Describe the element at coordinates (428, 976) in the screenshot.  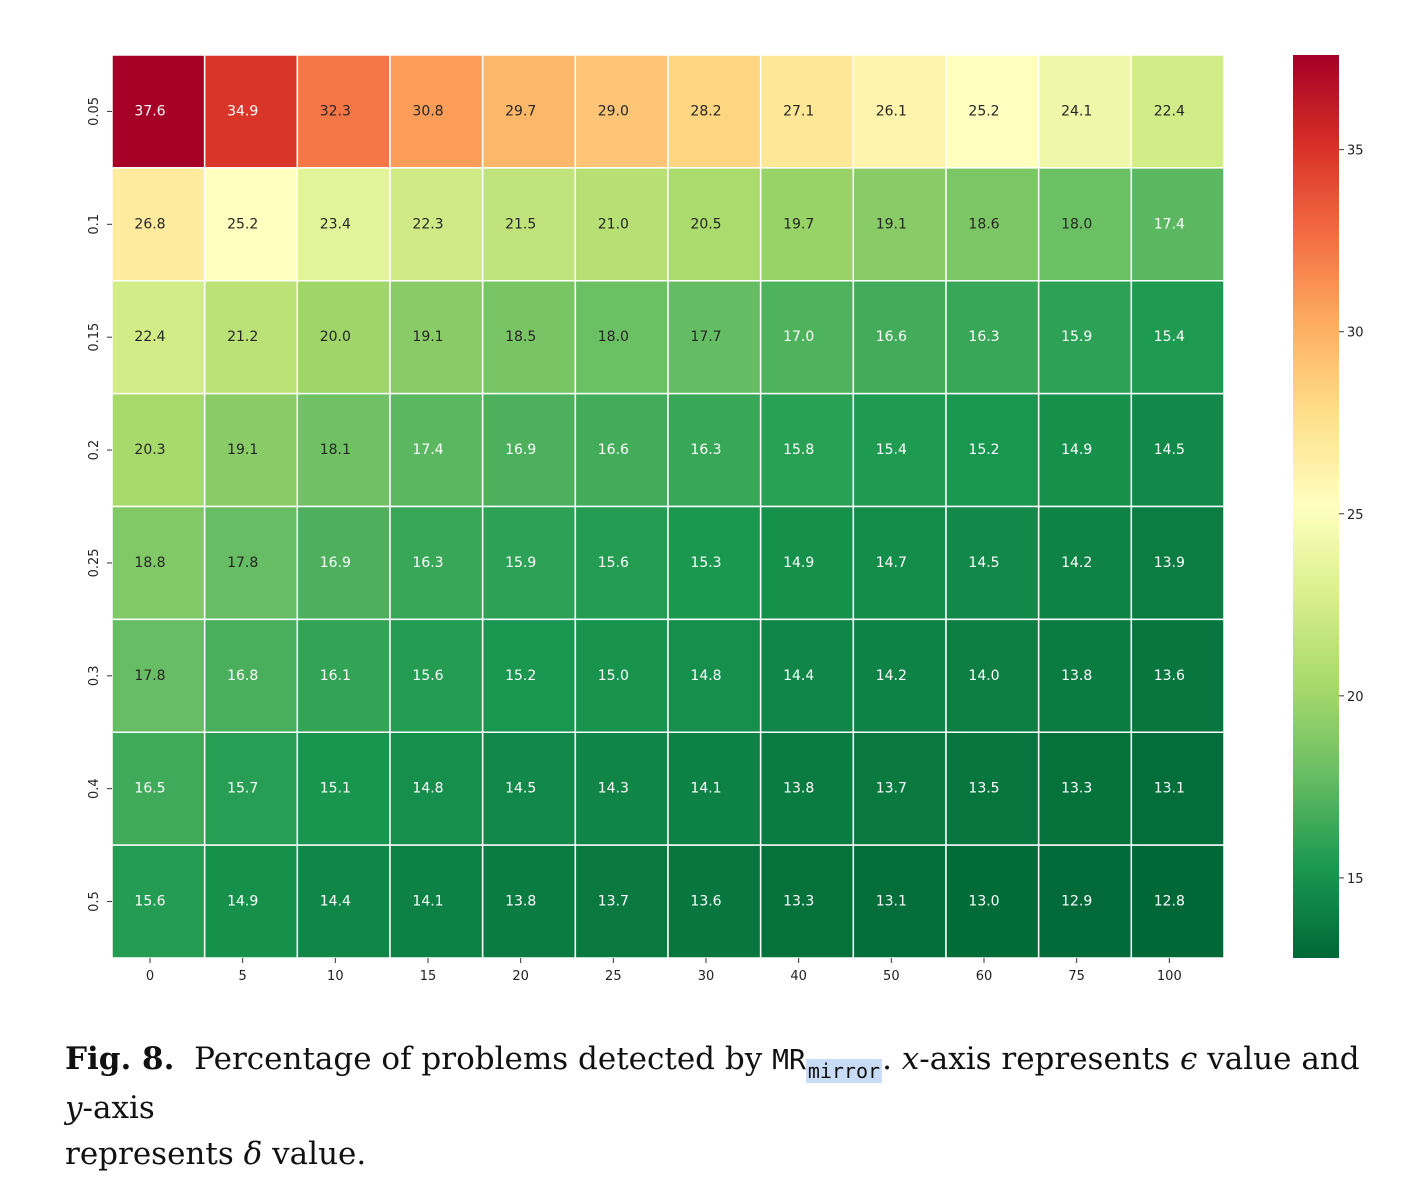
I see `x-tick-label: 15` at that location.